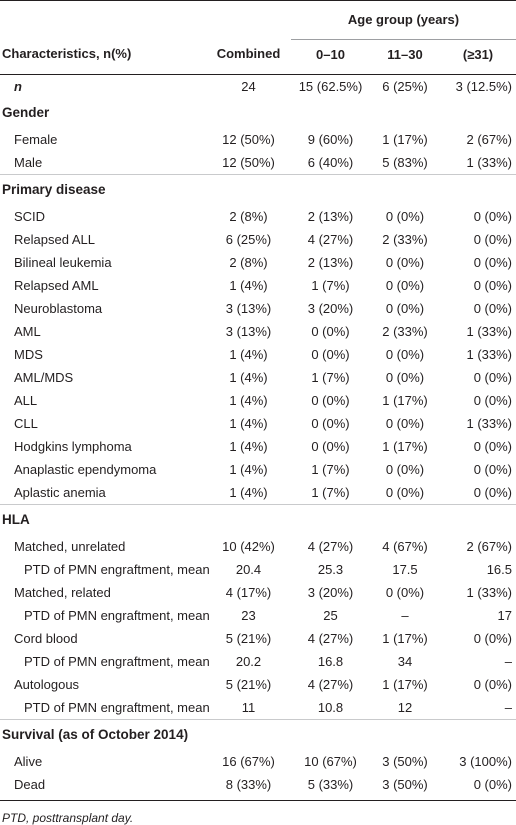 This screenshot has width=516, height=825. Describe the element at coordinates (248, 569) in the screenshot. I see `cell-combined: 20.4` at that location.